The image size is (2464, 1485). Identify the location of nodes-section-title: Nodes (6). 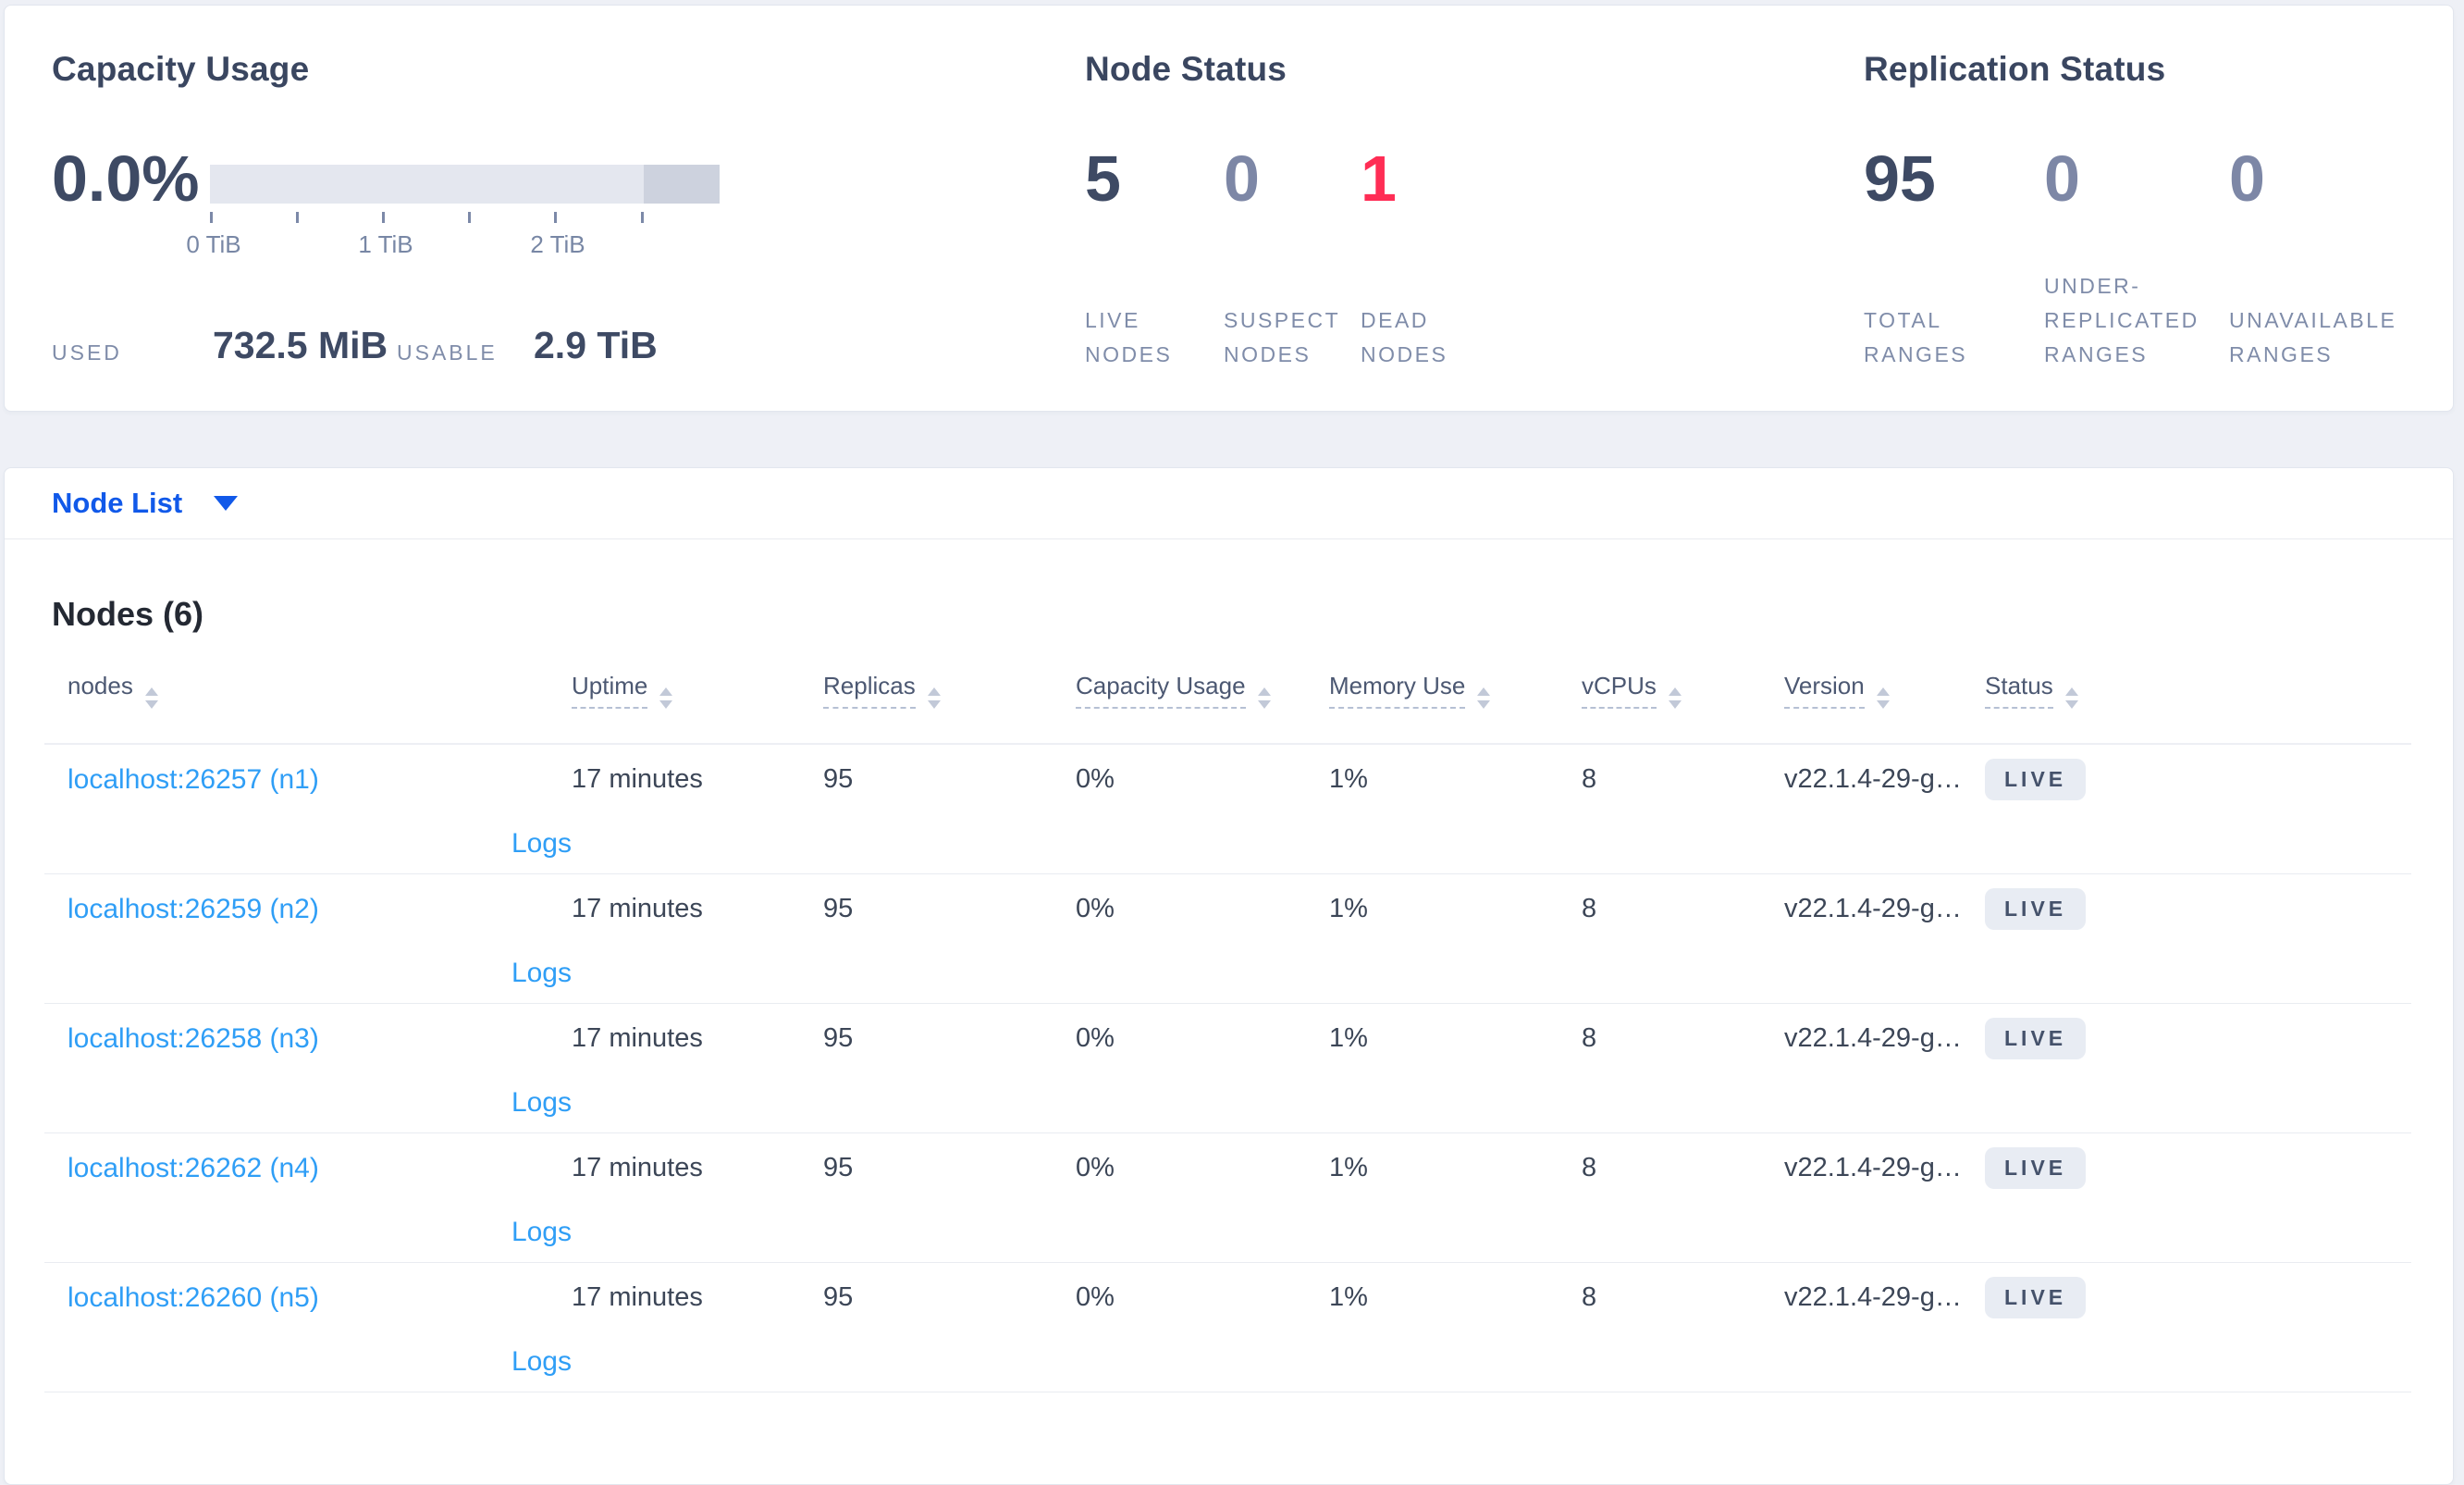
(128, 614).